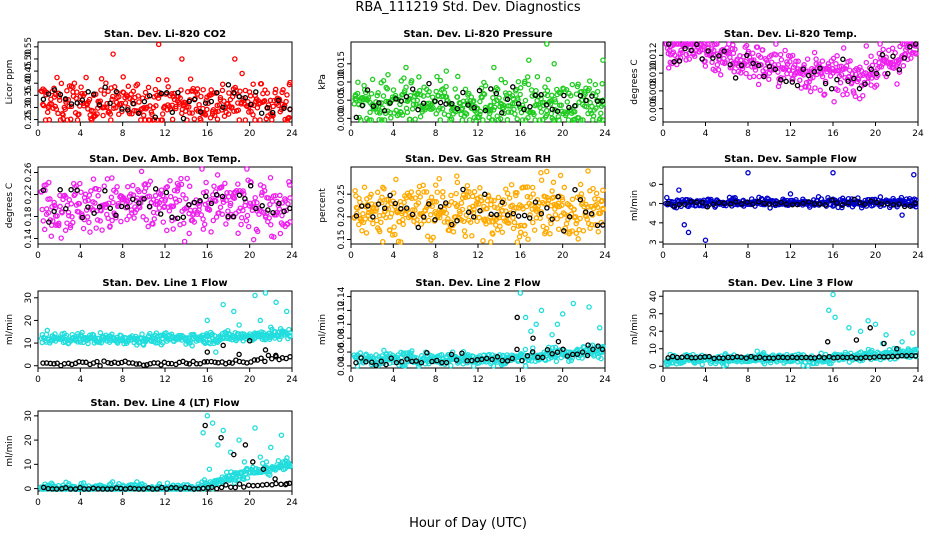  Describe the element at coordinates (208, 134) in the screenshot. I see `x-tick-label: 16` at that location.